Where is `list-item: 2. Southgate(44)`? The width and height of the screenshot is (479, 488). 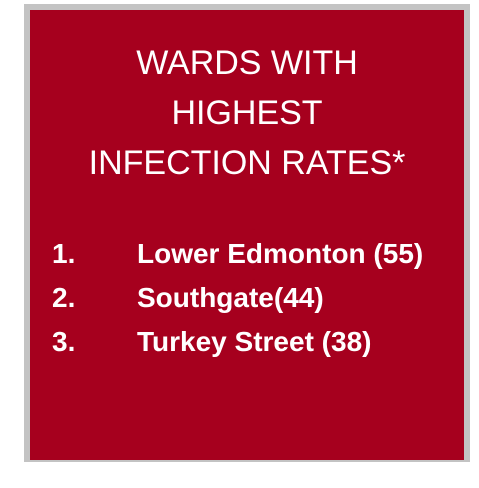 list-item: 2. Southgate(44) is located at coordinates (257, 298).